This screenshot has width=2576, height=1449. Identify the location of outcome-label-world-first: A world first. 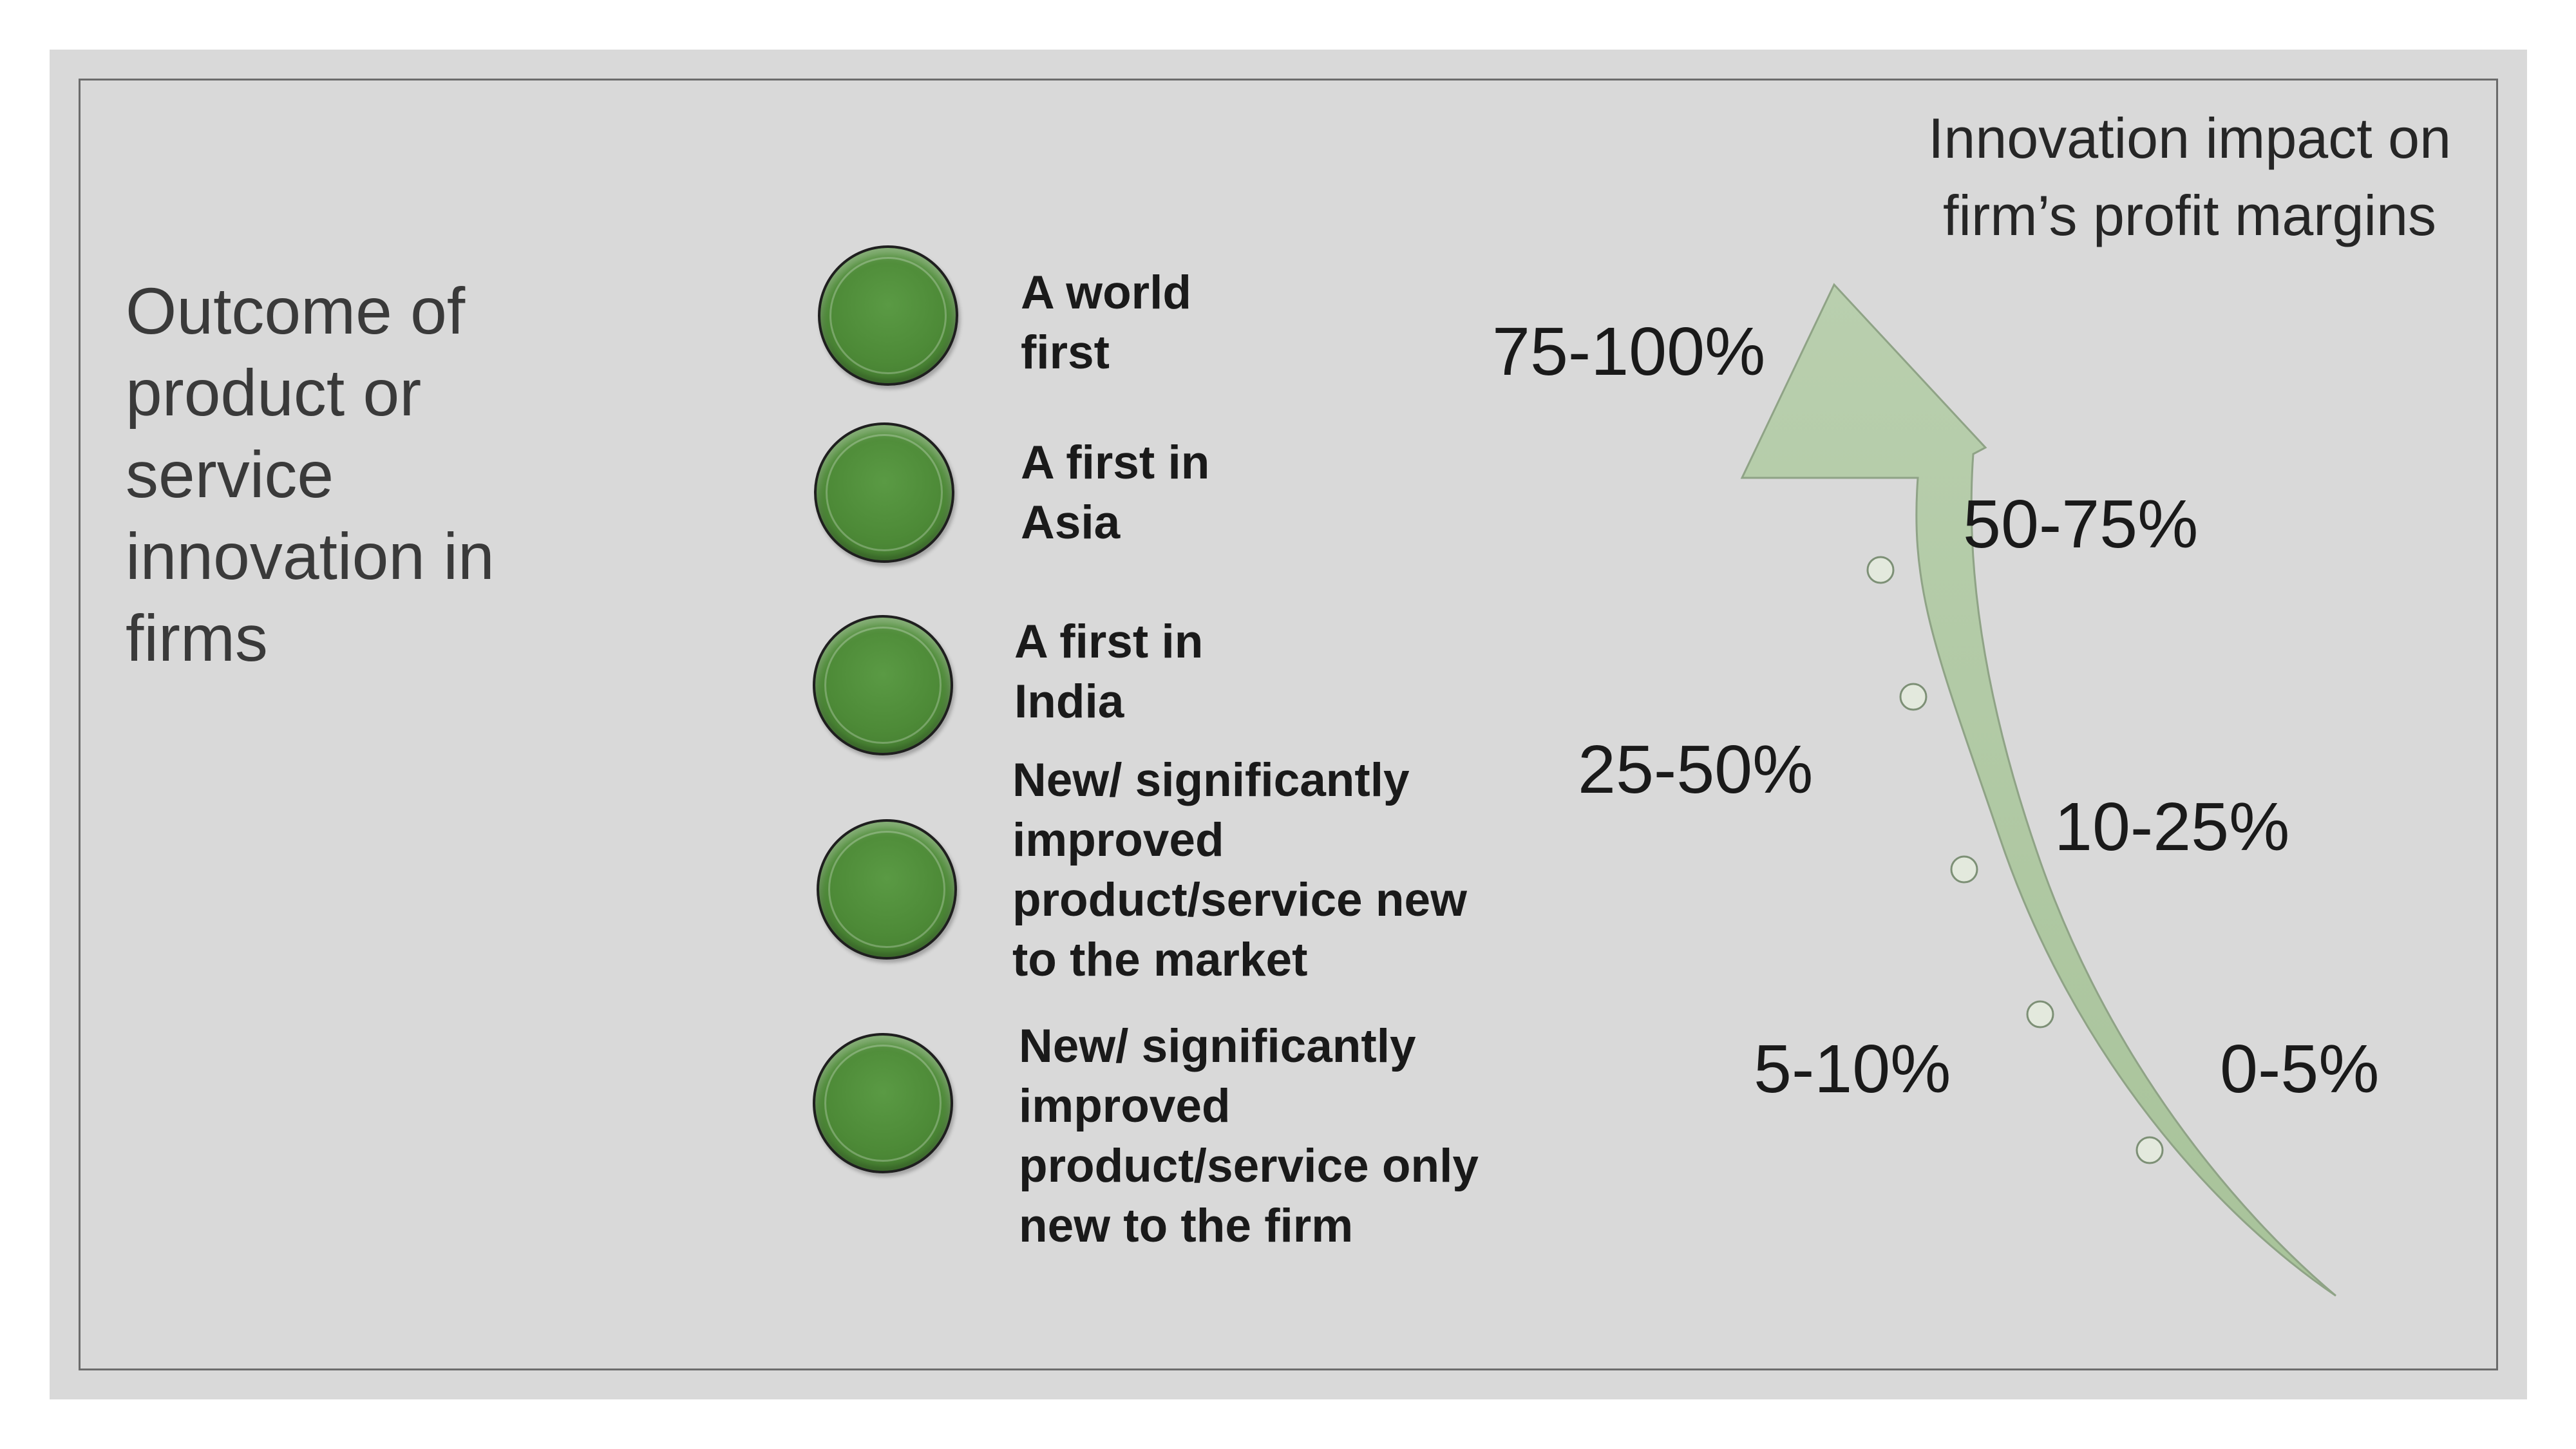
(1106, 323).